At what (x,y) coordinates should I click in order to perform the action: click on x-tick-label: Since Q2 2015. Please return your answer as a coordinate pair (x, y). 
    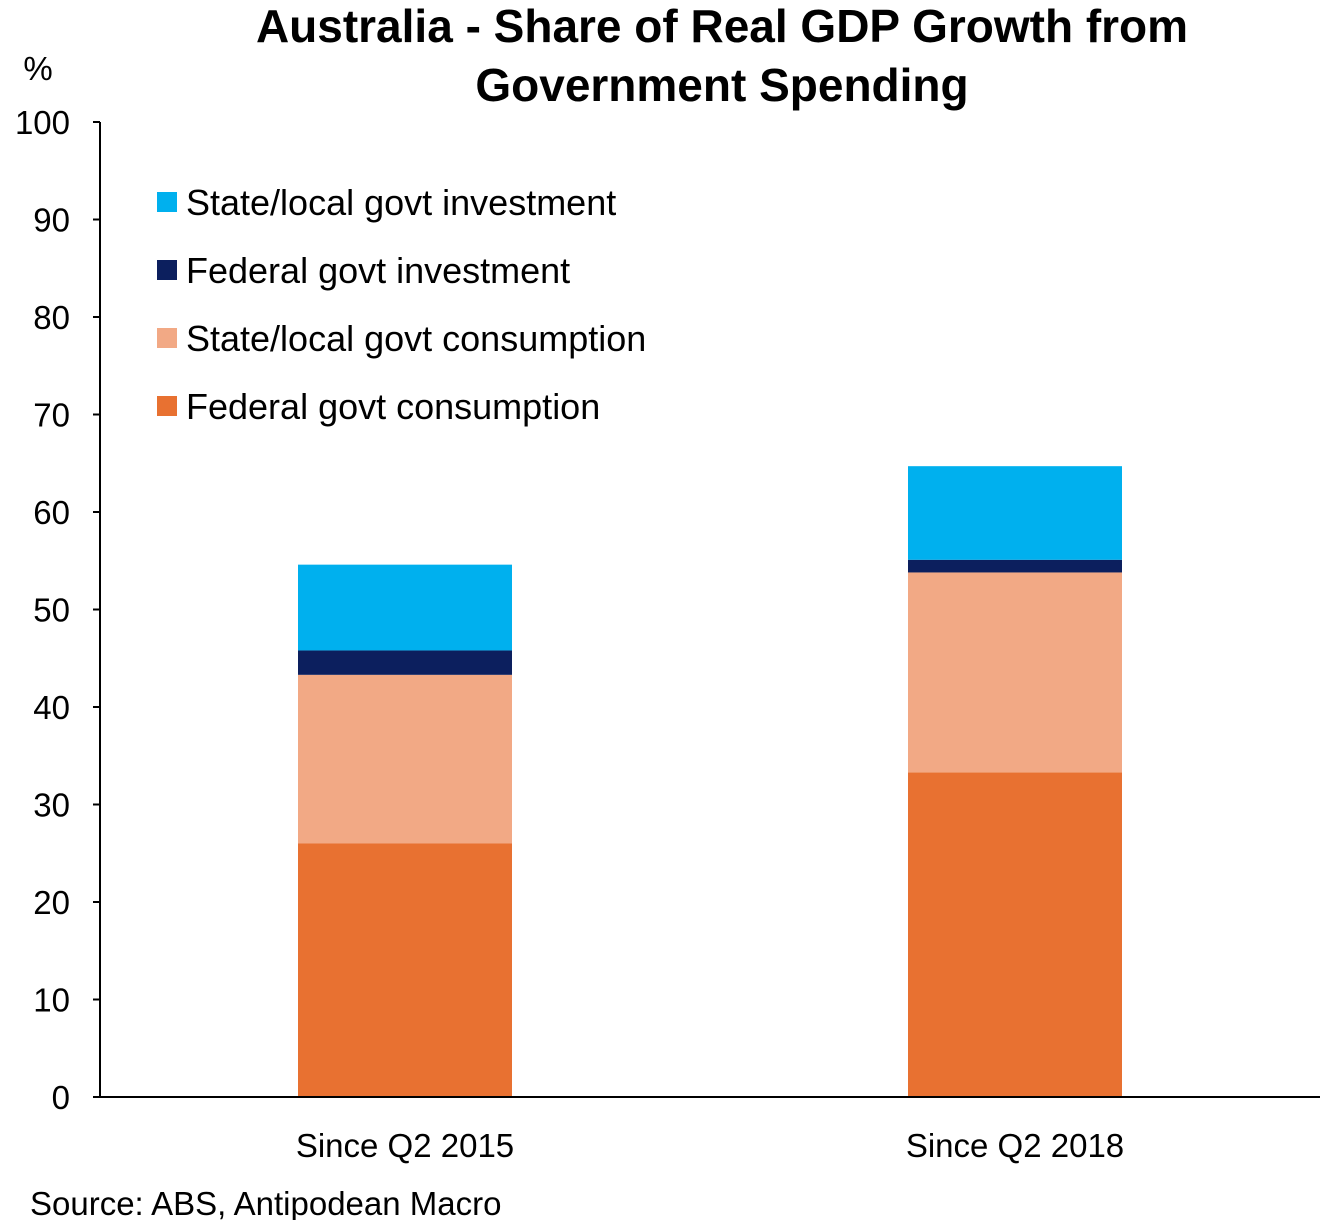
    Looking at the image, I should click on (405, 1145).